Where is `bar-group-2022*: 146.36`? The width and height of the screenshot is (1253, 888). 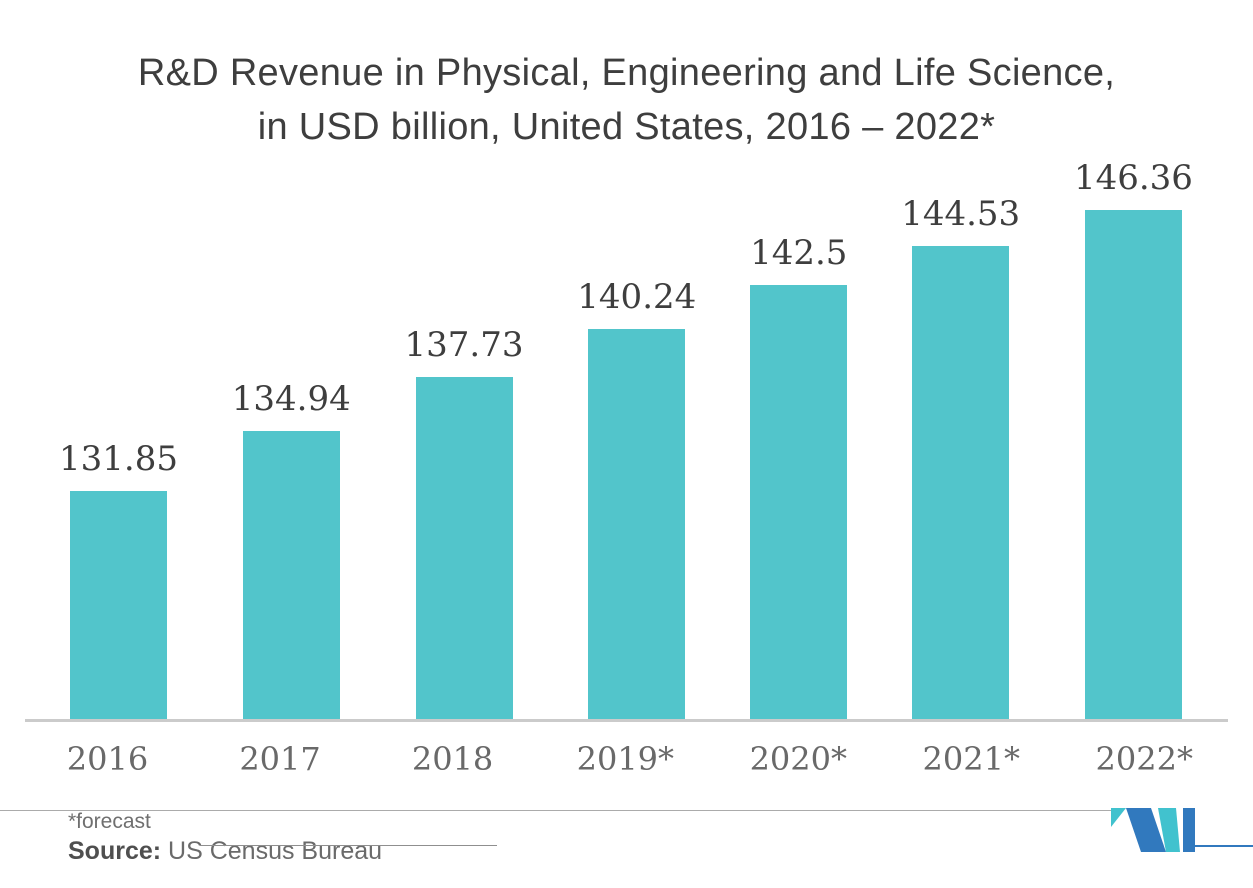
bar-group-2022*: 146.36 is located at coordinates (1133, 439).